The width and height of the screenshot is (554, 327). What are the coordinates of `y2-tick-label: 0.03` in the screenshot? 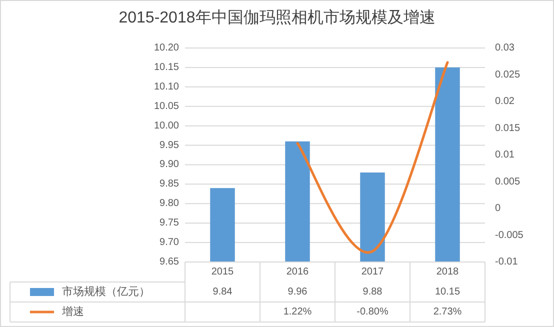 It's located at (505, 48).